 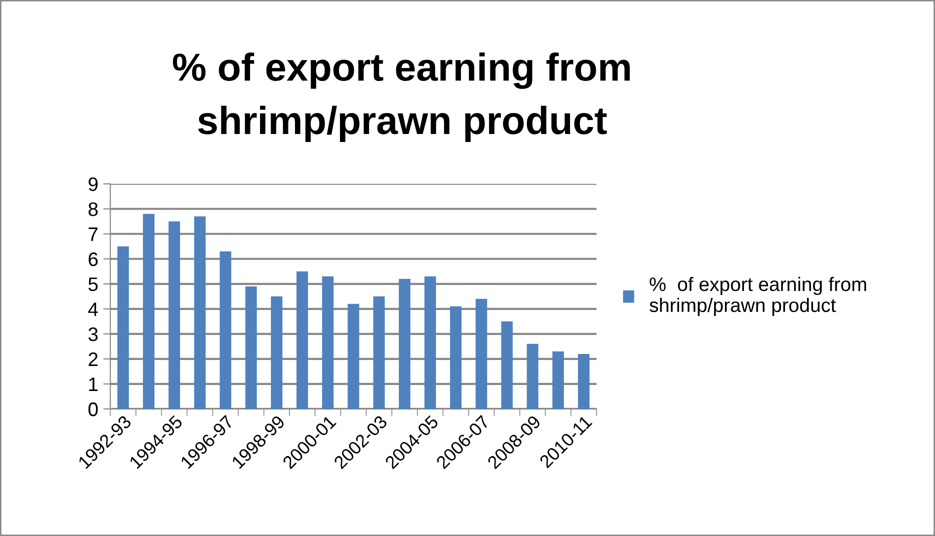 I want to click on chart-title: % of export earning from shrimp/prawn product, so click(x=401, y=97).